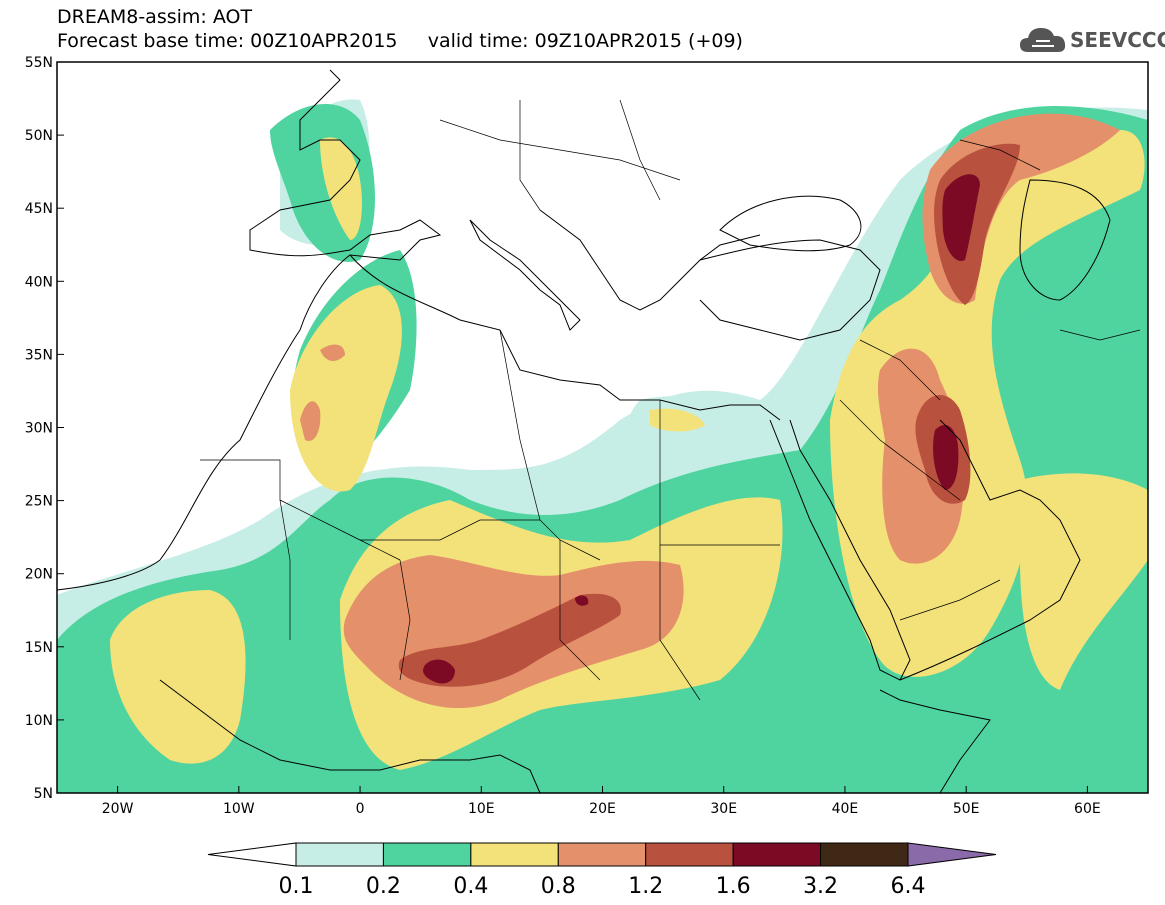 The image size is (1165, 905). I want to click on y-tick-label: 45N, so click(39, 209).